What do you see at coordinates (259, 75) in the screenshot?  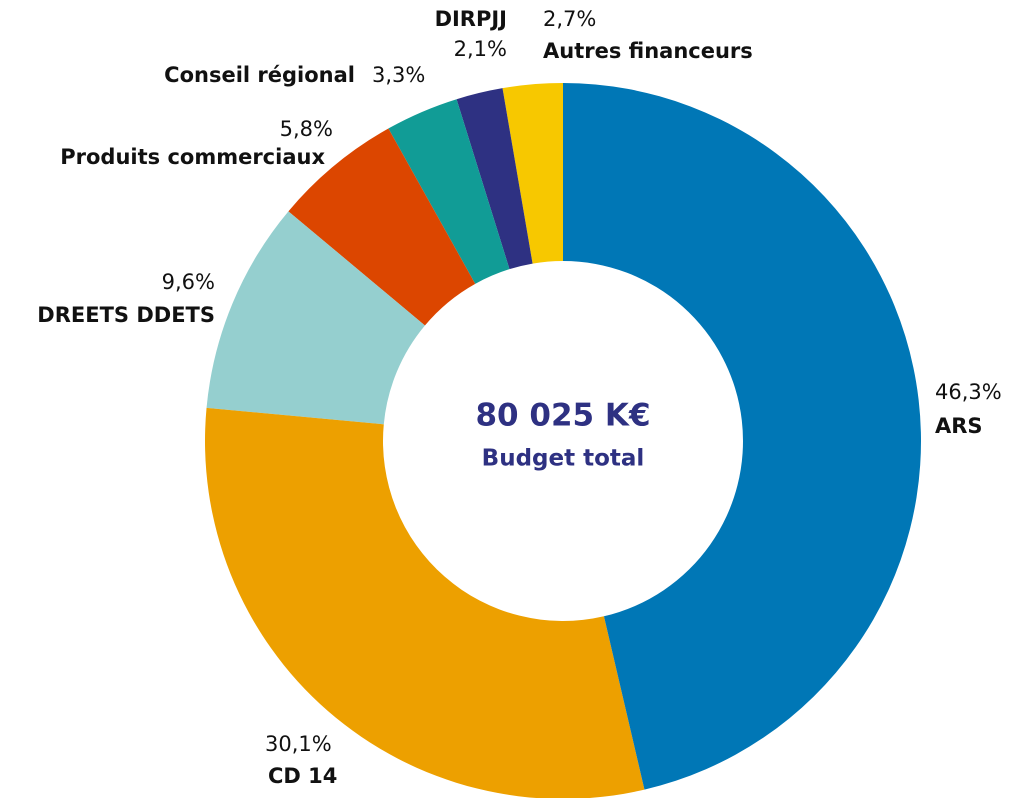 I see `category-label: Conseil régional` at bounding box center [259, 75].